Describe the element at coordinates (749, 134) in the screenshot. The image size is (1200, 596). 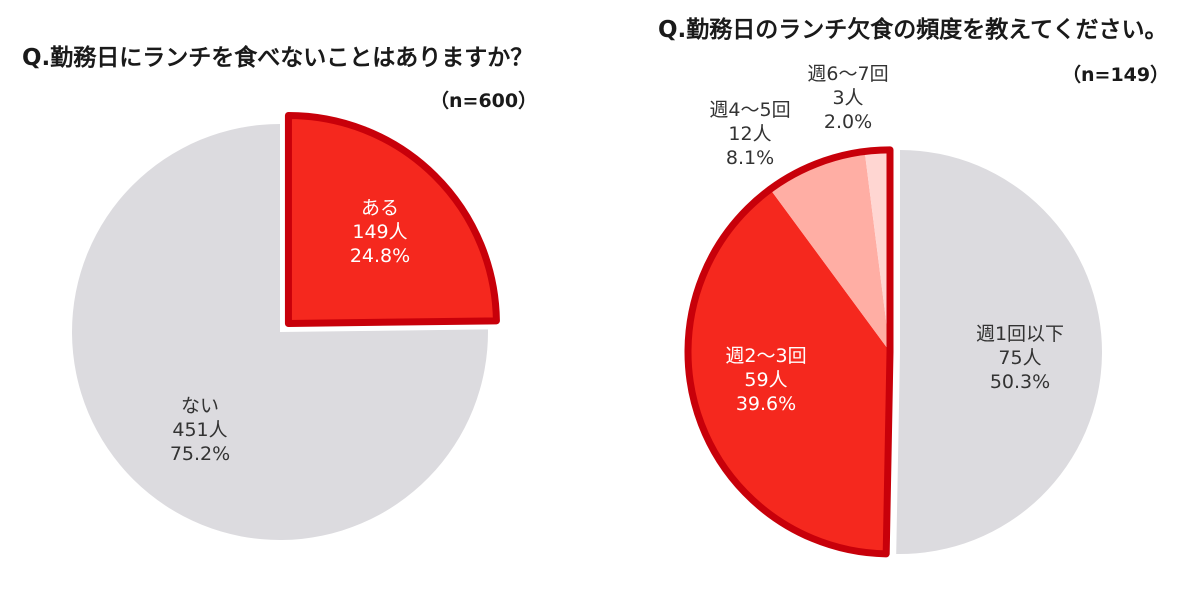
I see `chart-2-slice-3-label: 週4～5回 12人 8.1%` at that location.